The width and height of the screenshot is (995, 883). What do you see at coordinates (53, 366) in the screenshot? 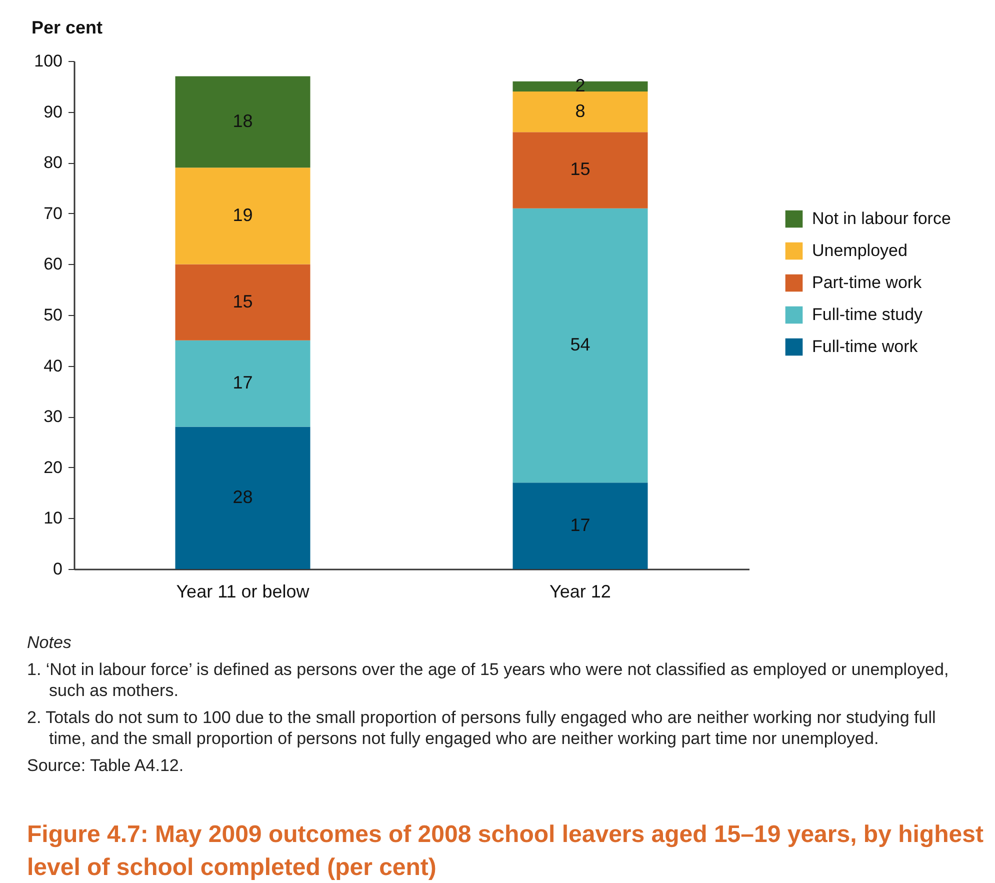
I see `y-tick-label: 40` at bounding box center [53, 366].